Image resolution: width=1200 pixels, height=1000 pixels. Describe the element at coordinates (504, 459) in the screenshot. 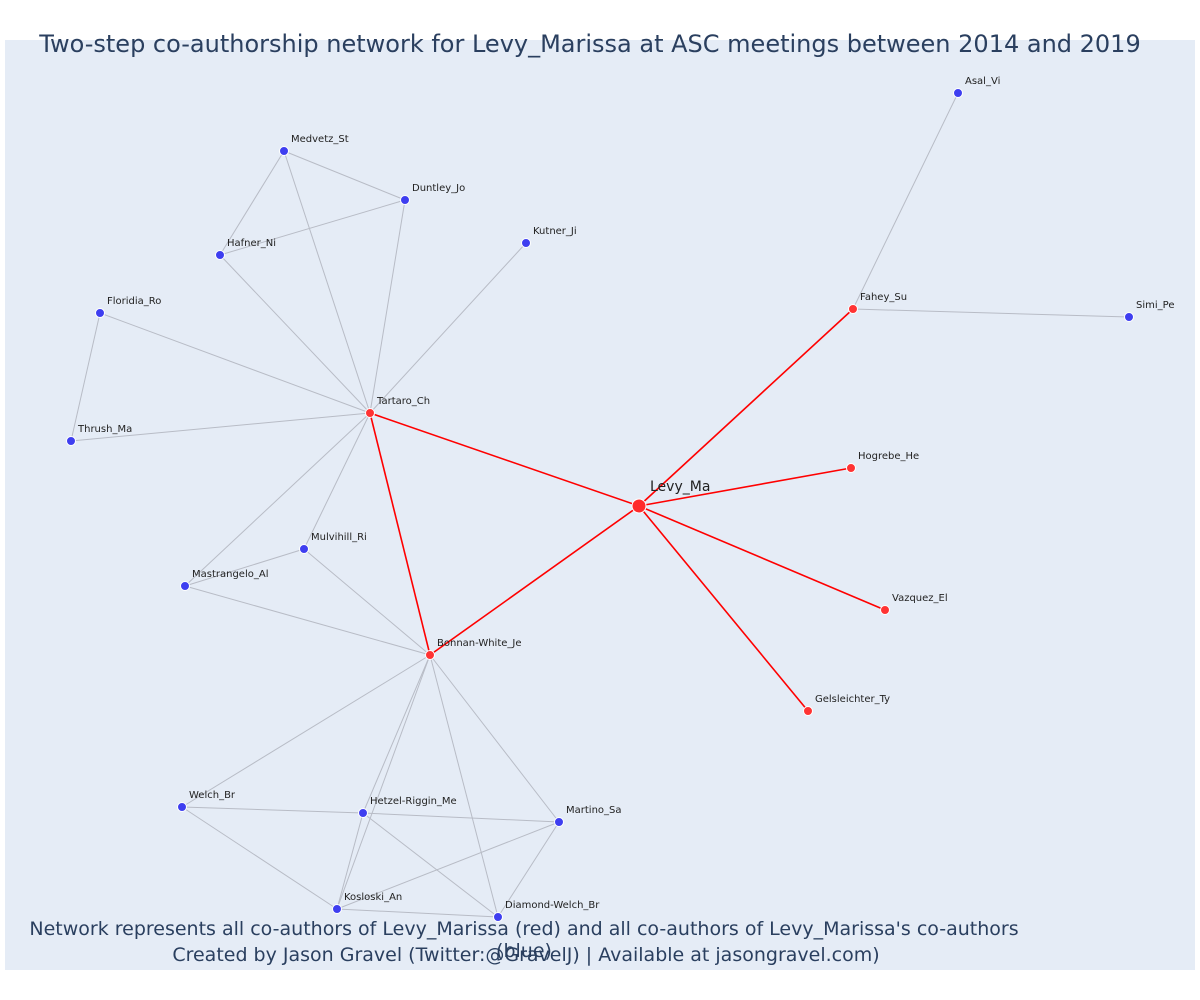

I see `edge-Levy_Ma-Tartaro_Ch` at that location.